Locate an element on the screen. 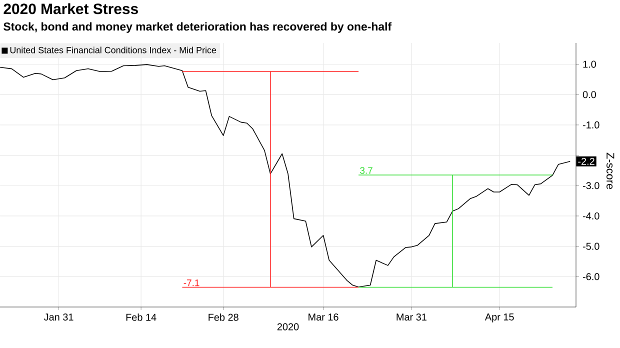 This screenshot has width=620, height=348. y-tick-label: -1.0 is located at coordinates (591, 124).